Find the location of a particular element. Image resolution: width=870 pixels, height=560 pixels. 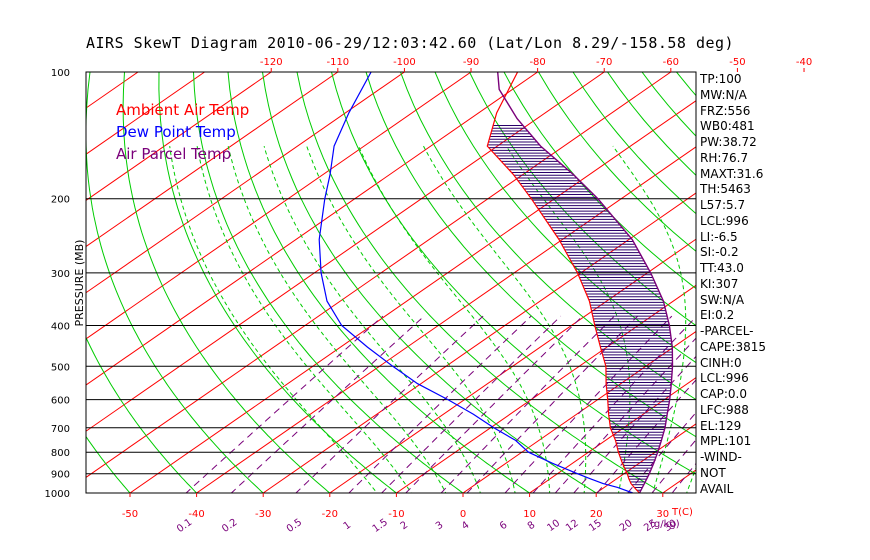

mixing-ratio-tick-label: 0.5 is located at coordinates (294, 526).